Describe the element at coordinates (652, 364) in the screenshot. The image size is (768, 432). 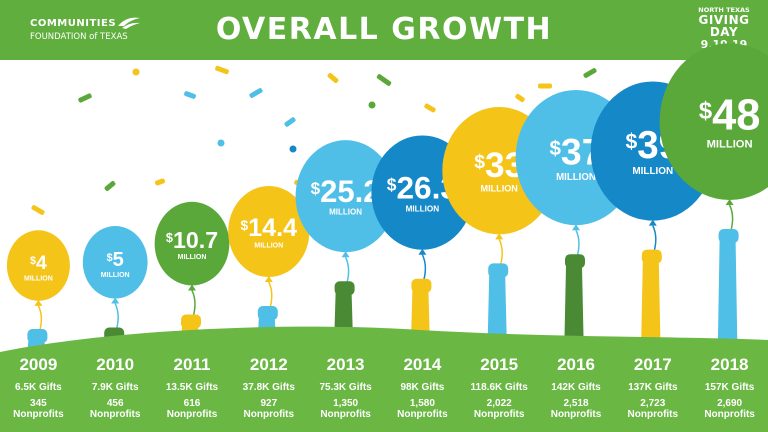
I see `year-label: 2017` at that location.